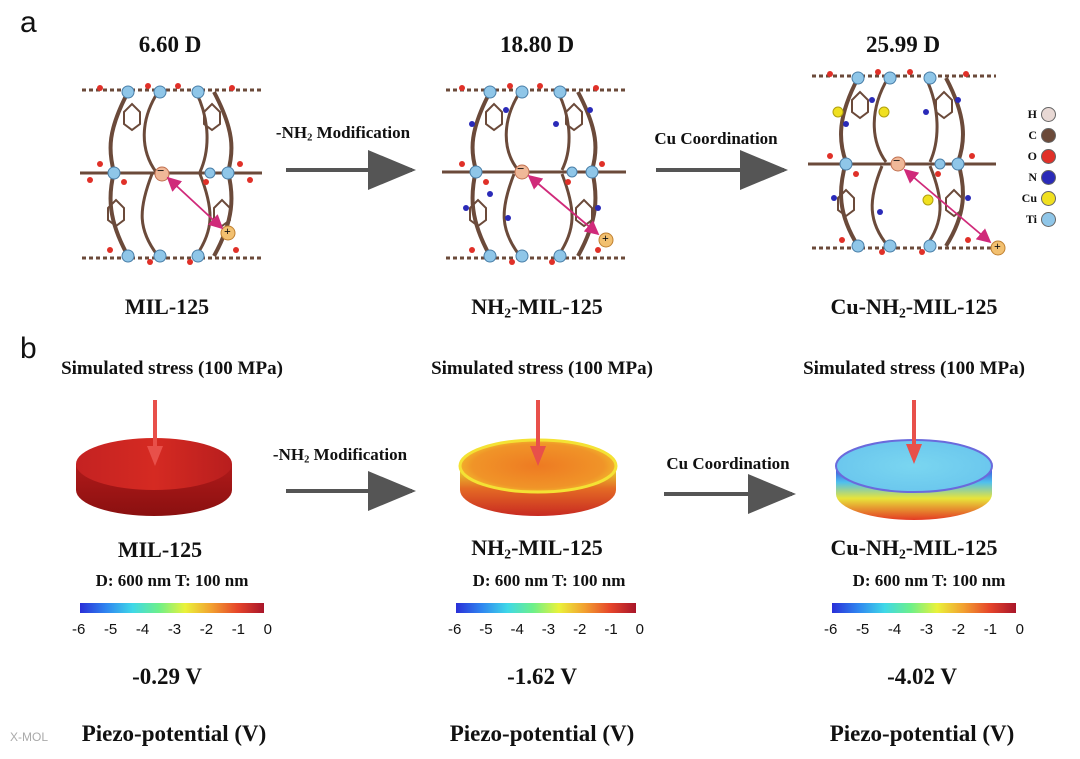  Describe the element at coordinates (897, 160) in the screenshot. I see `negative-charge-3: −` at that location.